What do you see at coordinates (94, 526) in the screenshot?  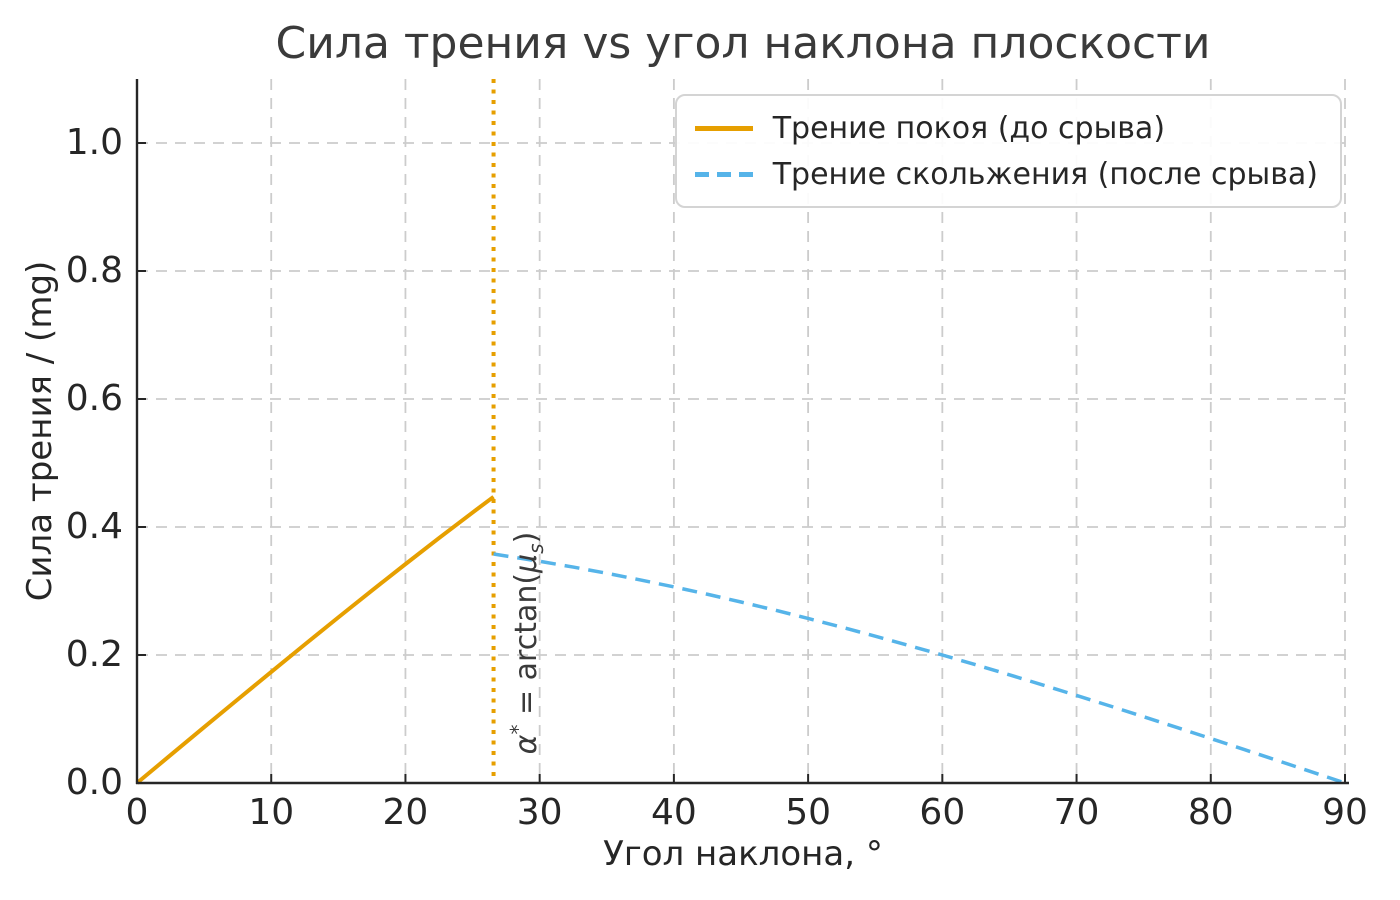 I see `y-tick-label: 0.4` at bounding box center [94, 526].